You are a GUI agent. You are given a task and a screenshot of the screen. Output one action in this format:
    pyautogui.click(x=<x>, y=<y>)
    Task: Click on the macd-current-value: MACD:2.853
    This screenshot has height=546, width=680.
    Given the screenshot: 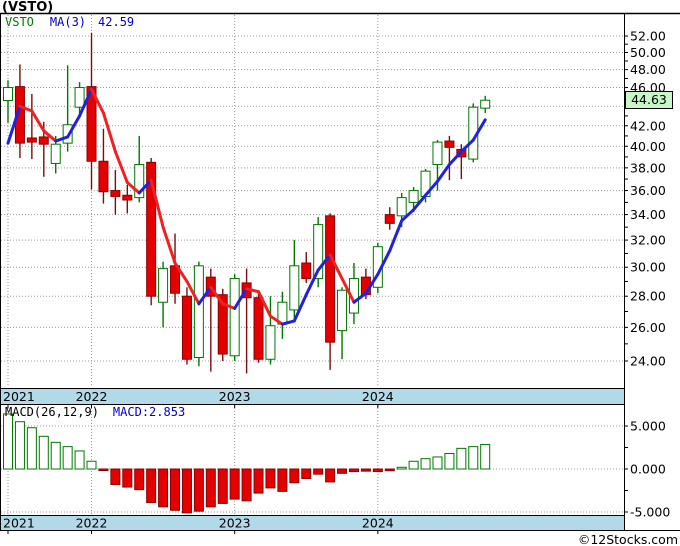 What is the action you would take?
    pyautogui.click(x=149, y=412)
    